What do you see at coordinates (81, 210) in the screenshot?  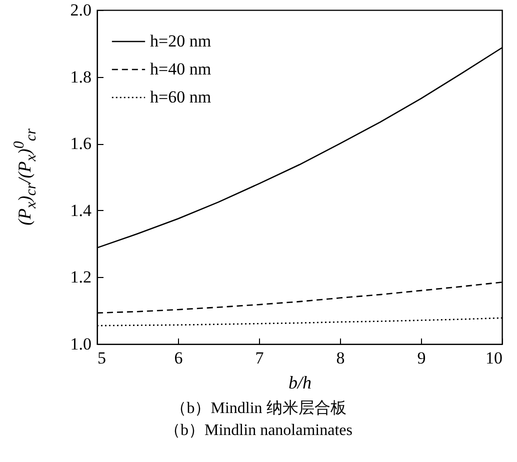 I see `y-tick-label: 1.4` at bounding box center [81, 210].